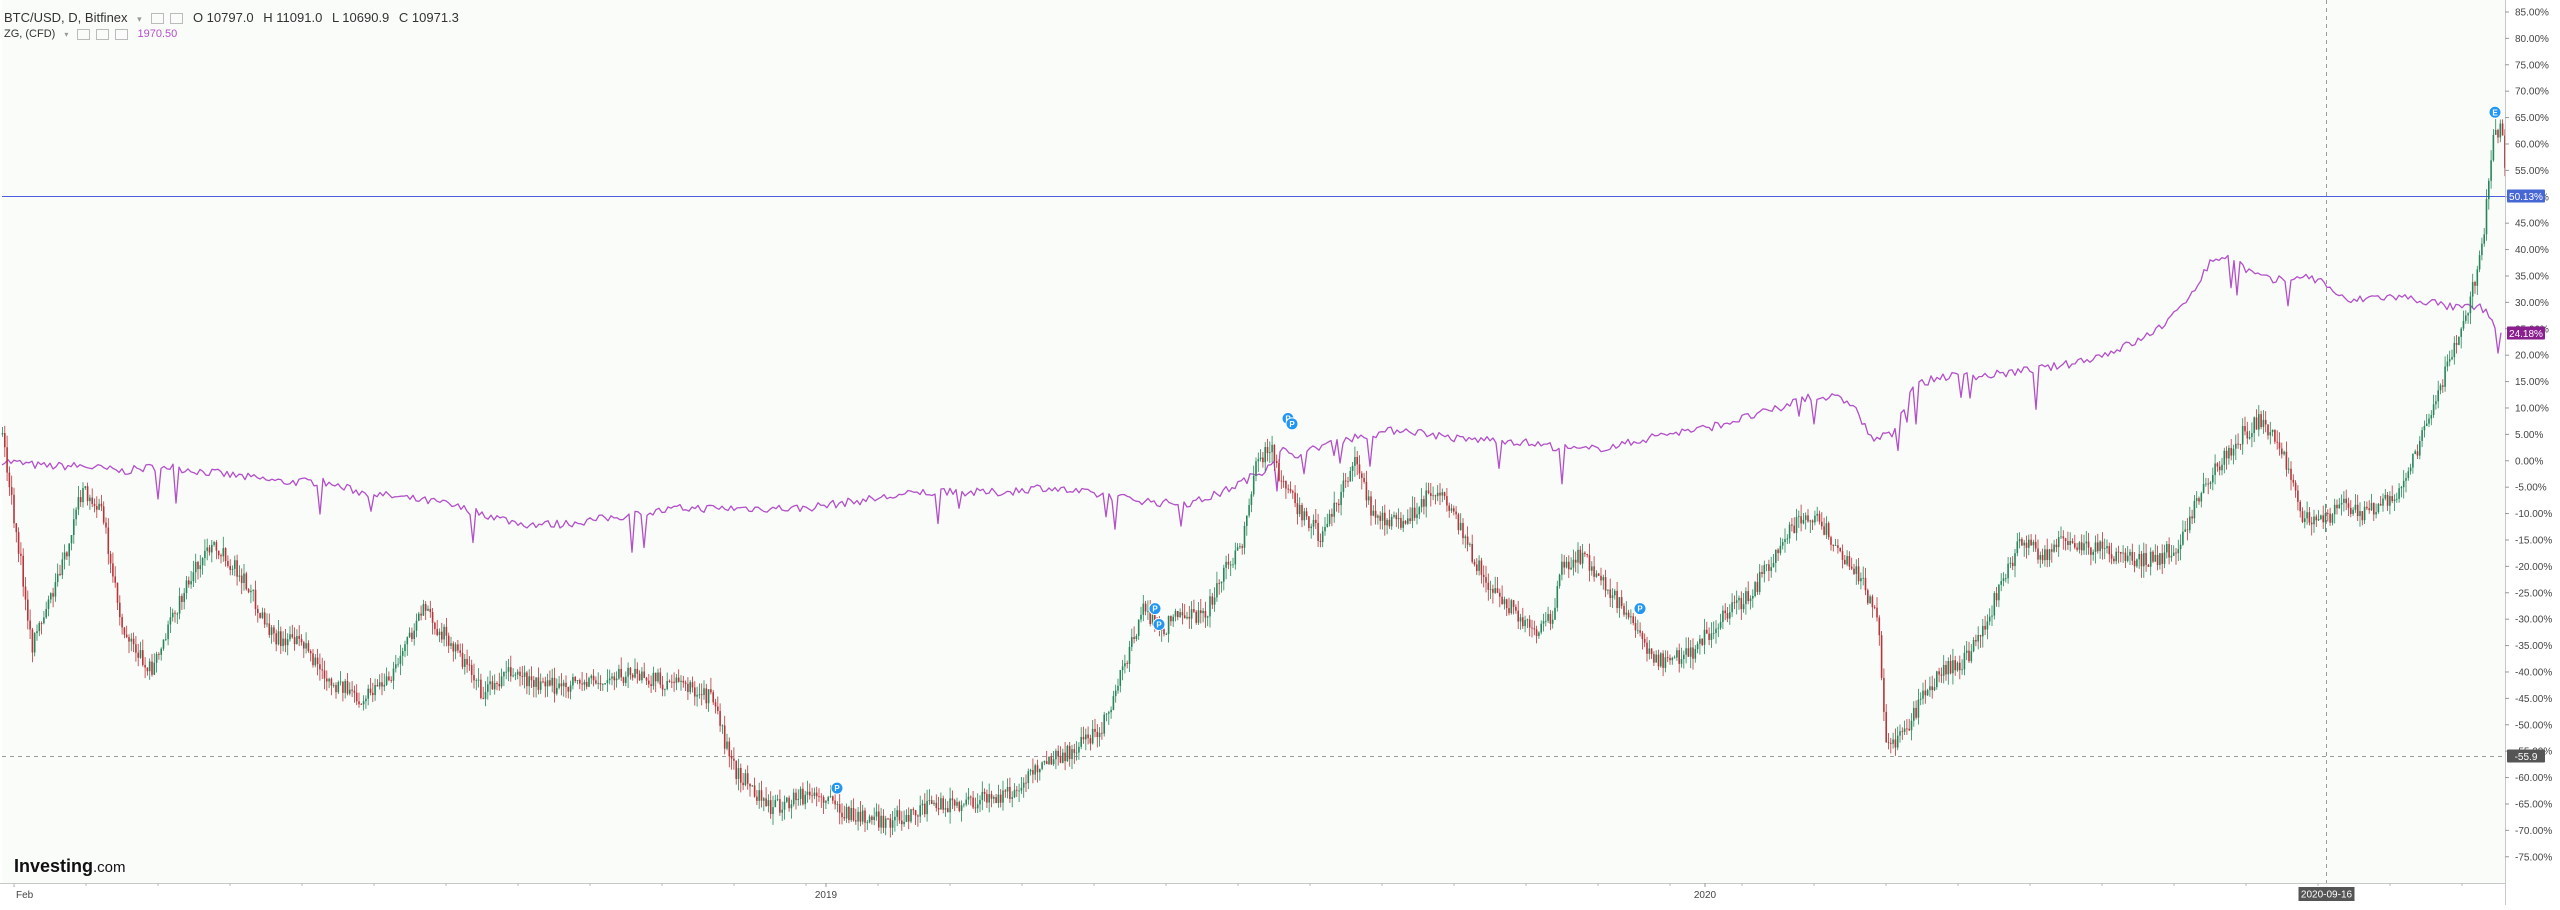 Image resolution: width=2560 pixels, height=910 pixels. I want to click on y-tick-label: -20.00%, so click(2533, 567).